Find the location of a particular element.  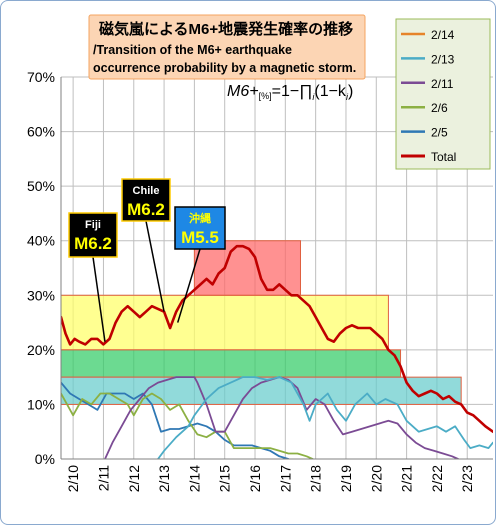

y-tick-label: 50% is located at coordinates (41, 186).